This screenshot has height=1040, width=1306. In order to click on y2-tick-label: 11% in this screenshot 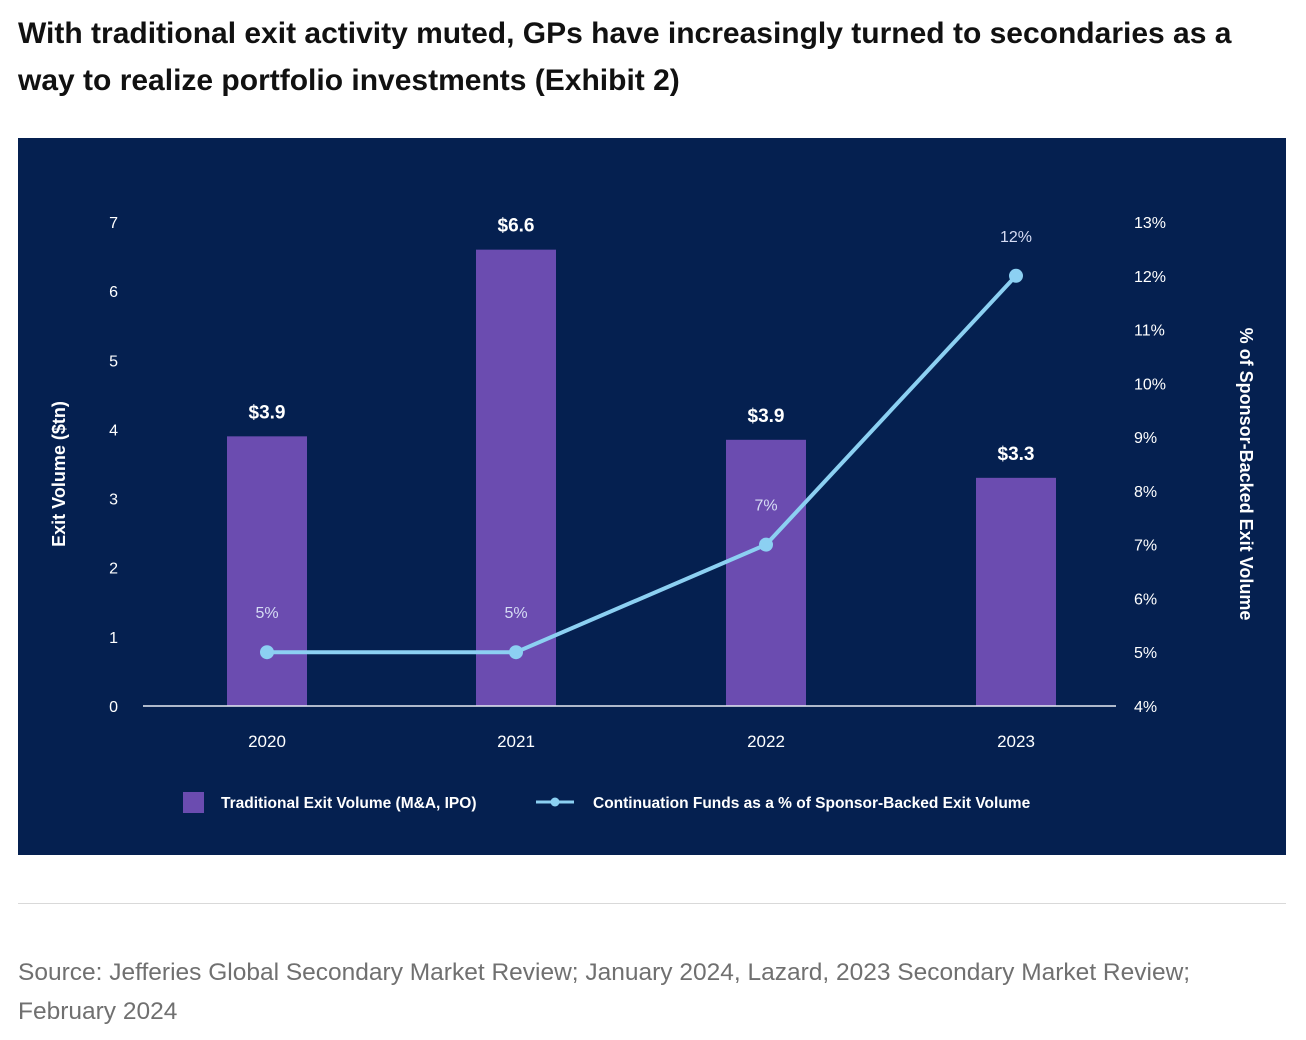, I will do `click(1149, 331)`.